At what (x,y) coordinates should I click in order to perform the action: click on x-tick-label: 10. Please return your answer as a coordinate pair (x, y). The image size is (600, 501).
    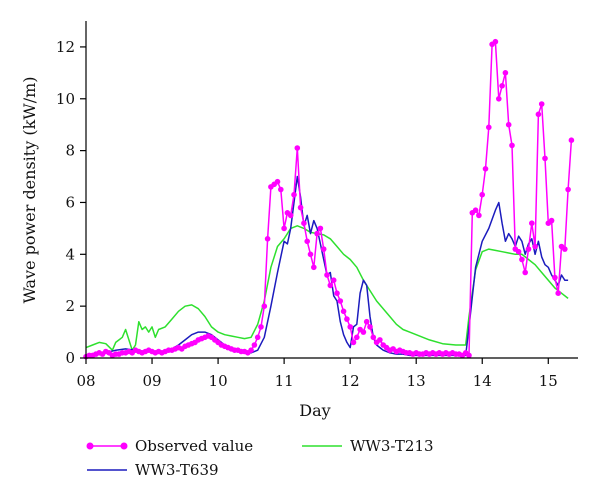
    Looking at the image, I should click on (218, 381).